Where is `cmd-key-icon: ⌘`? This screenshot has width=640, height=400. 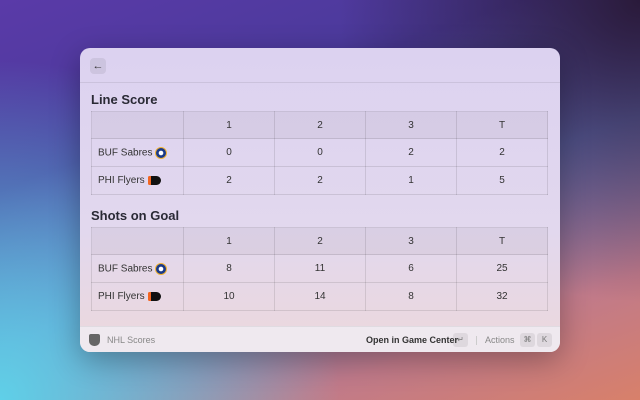
cmd-key-icon: ⌘ is located at coordinates (527, 340).